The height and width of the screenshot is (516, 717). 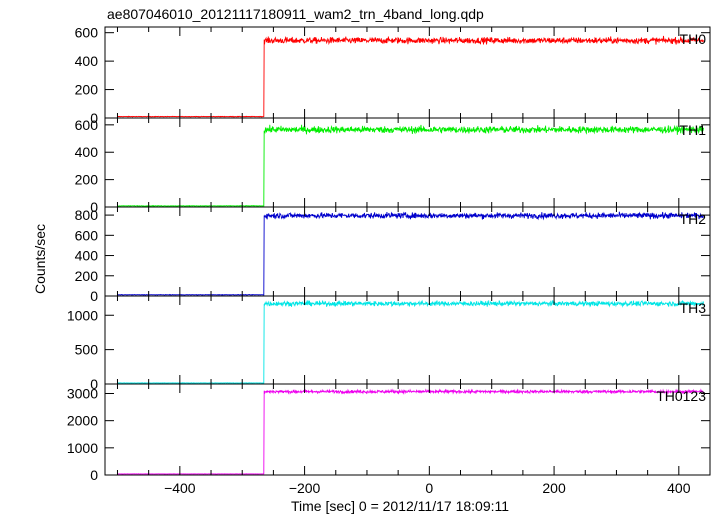 I want to click on x-tick-label: 0, so click(x=429, y=488).